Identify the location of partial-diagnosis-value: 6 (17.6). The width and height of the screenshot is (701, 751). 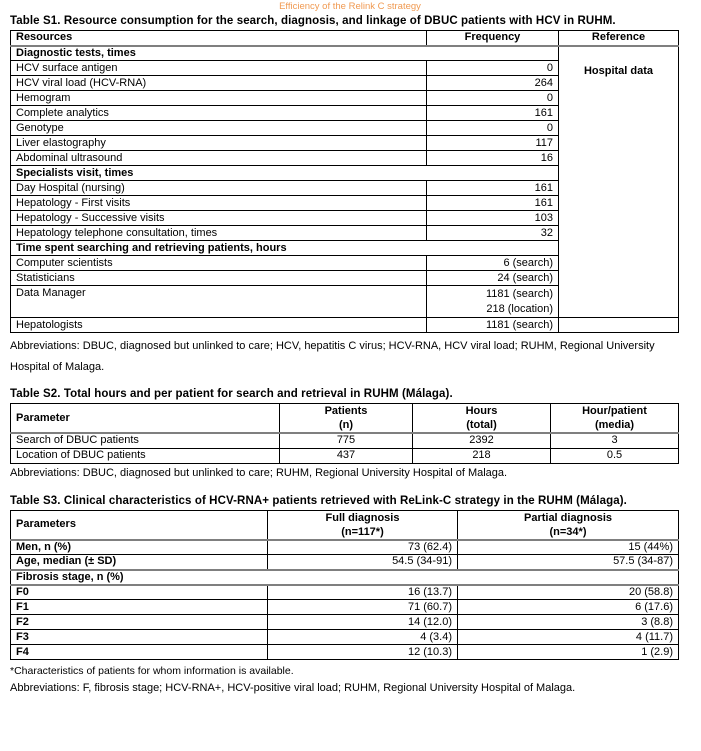
(568, 607).